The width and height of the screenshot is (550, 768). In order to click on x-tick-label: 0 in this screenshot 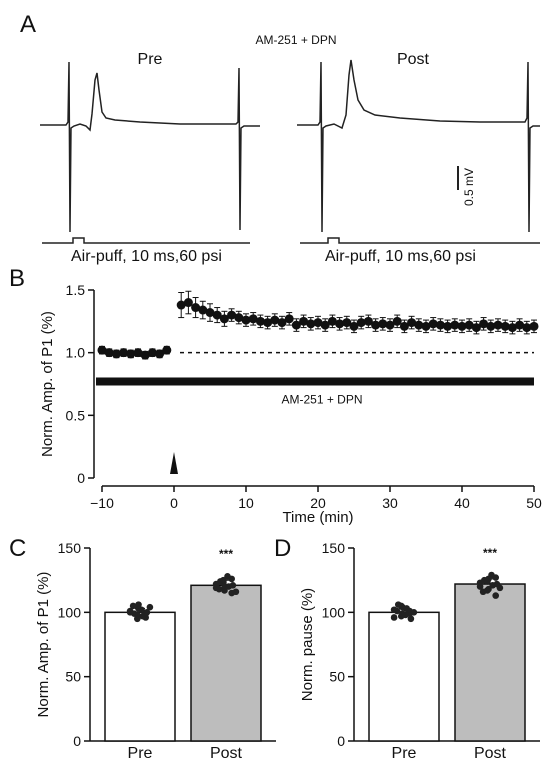, I will do `click(174, 503)`.